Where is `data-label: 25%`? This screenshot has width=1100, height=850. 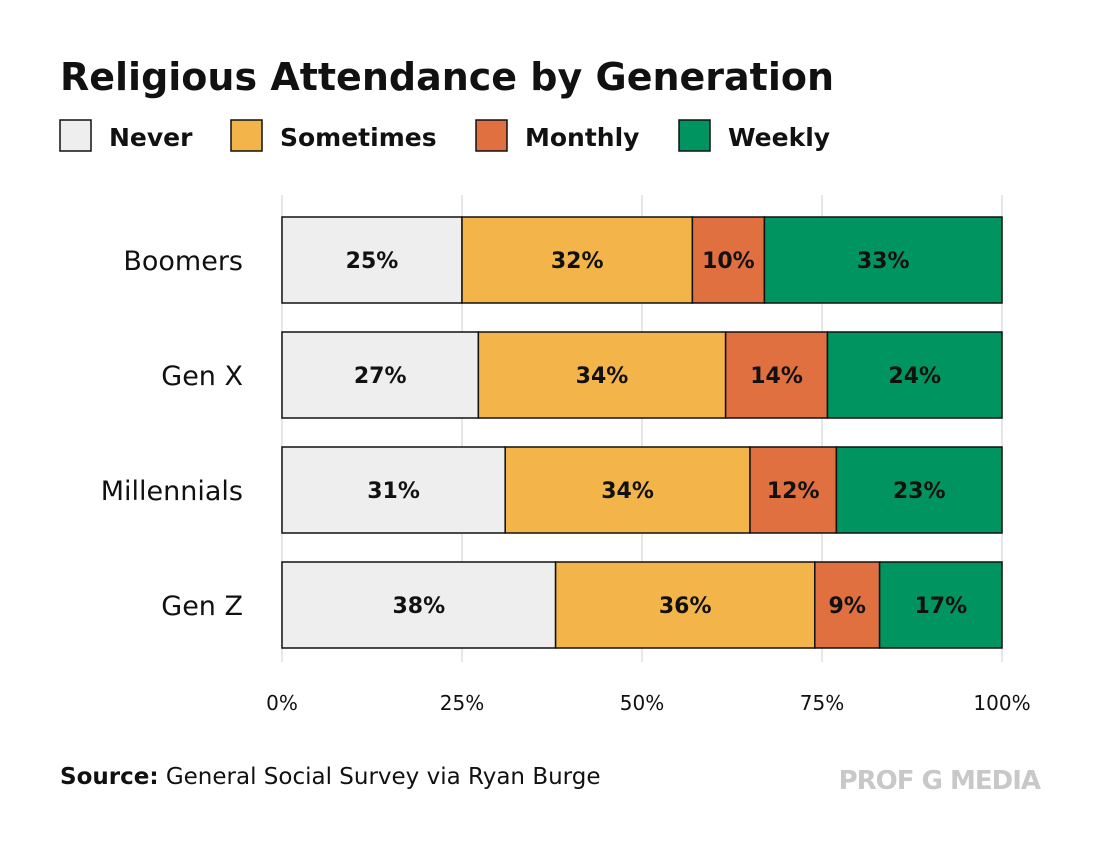
data-label: 25% is located at coordinates (372, 261).